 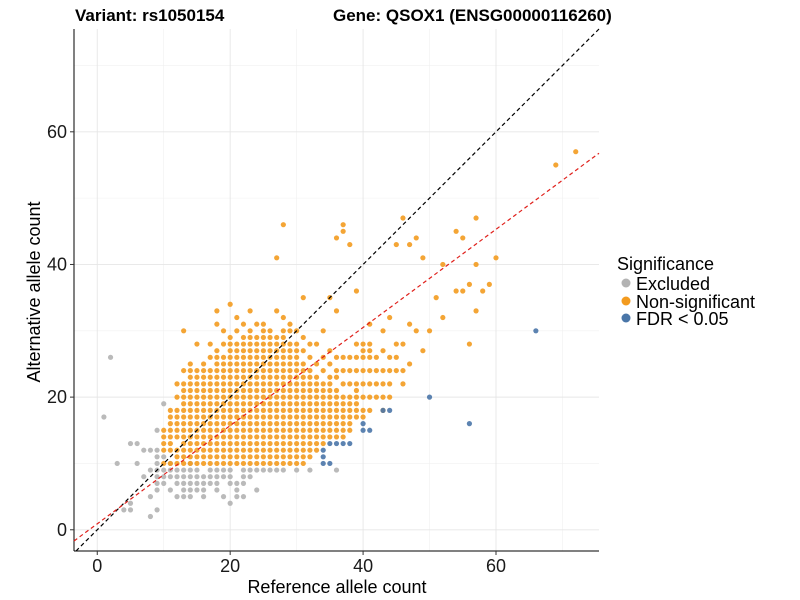 What do you see at coordinates (665, 264) in the screenshot?
I see `legend-title: Significance` at bounding box center [665, 264].